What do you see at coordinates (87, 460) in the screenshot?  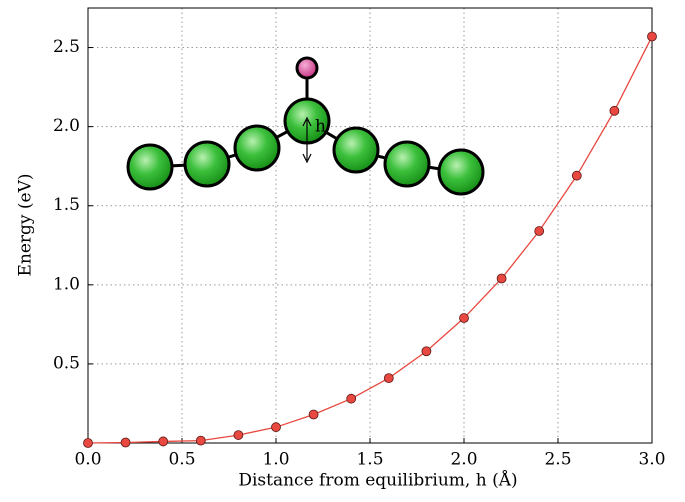 I see `x-tick-label: 0.0` at bounding box center [87, 460].